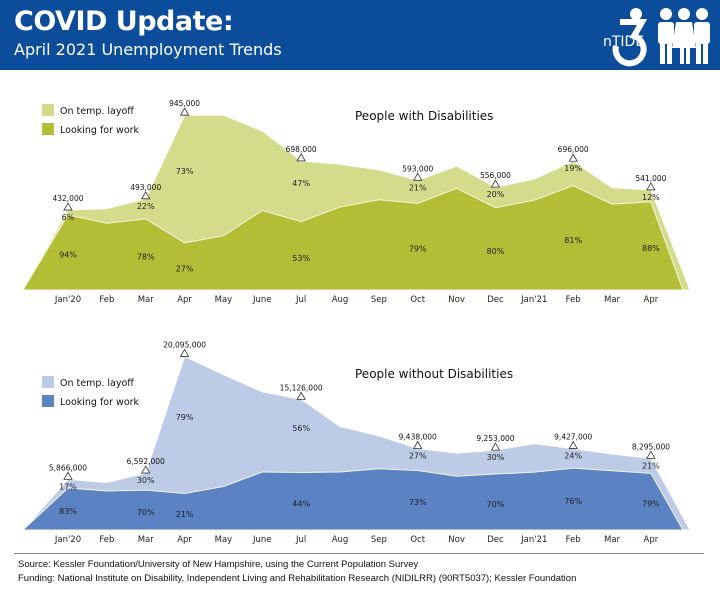 This screenshot has width=720, height=596. What do you see at coordinates (496, 251) in the screenshot?
I see `looking-pct-label: 80%` at bounding box center [496, 251].